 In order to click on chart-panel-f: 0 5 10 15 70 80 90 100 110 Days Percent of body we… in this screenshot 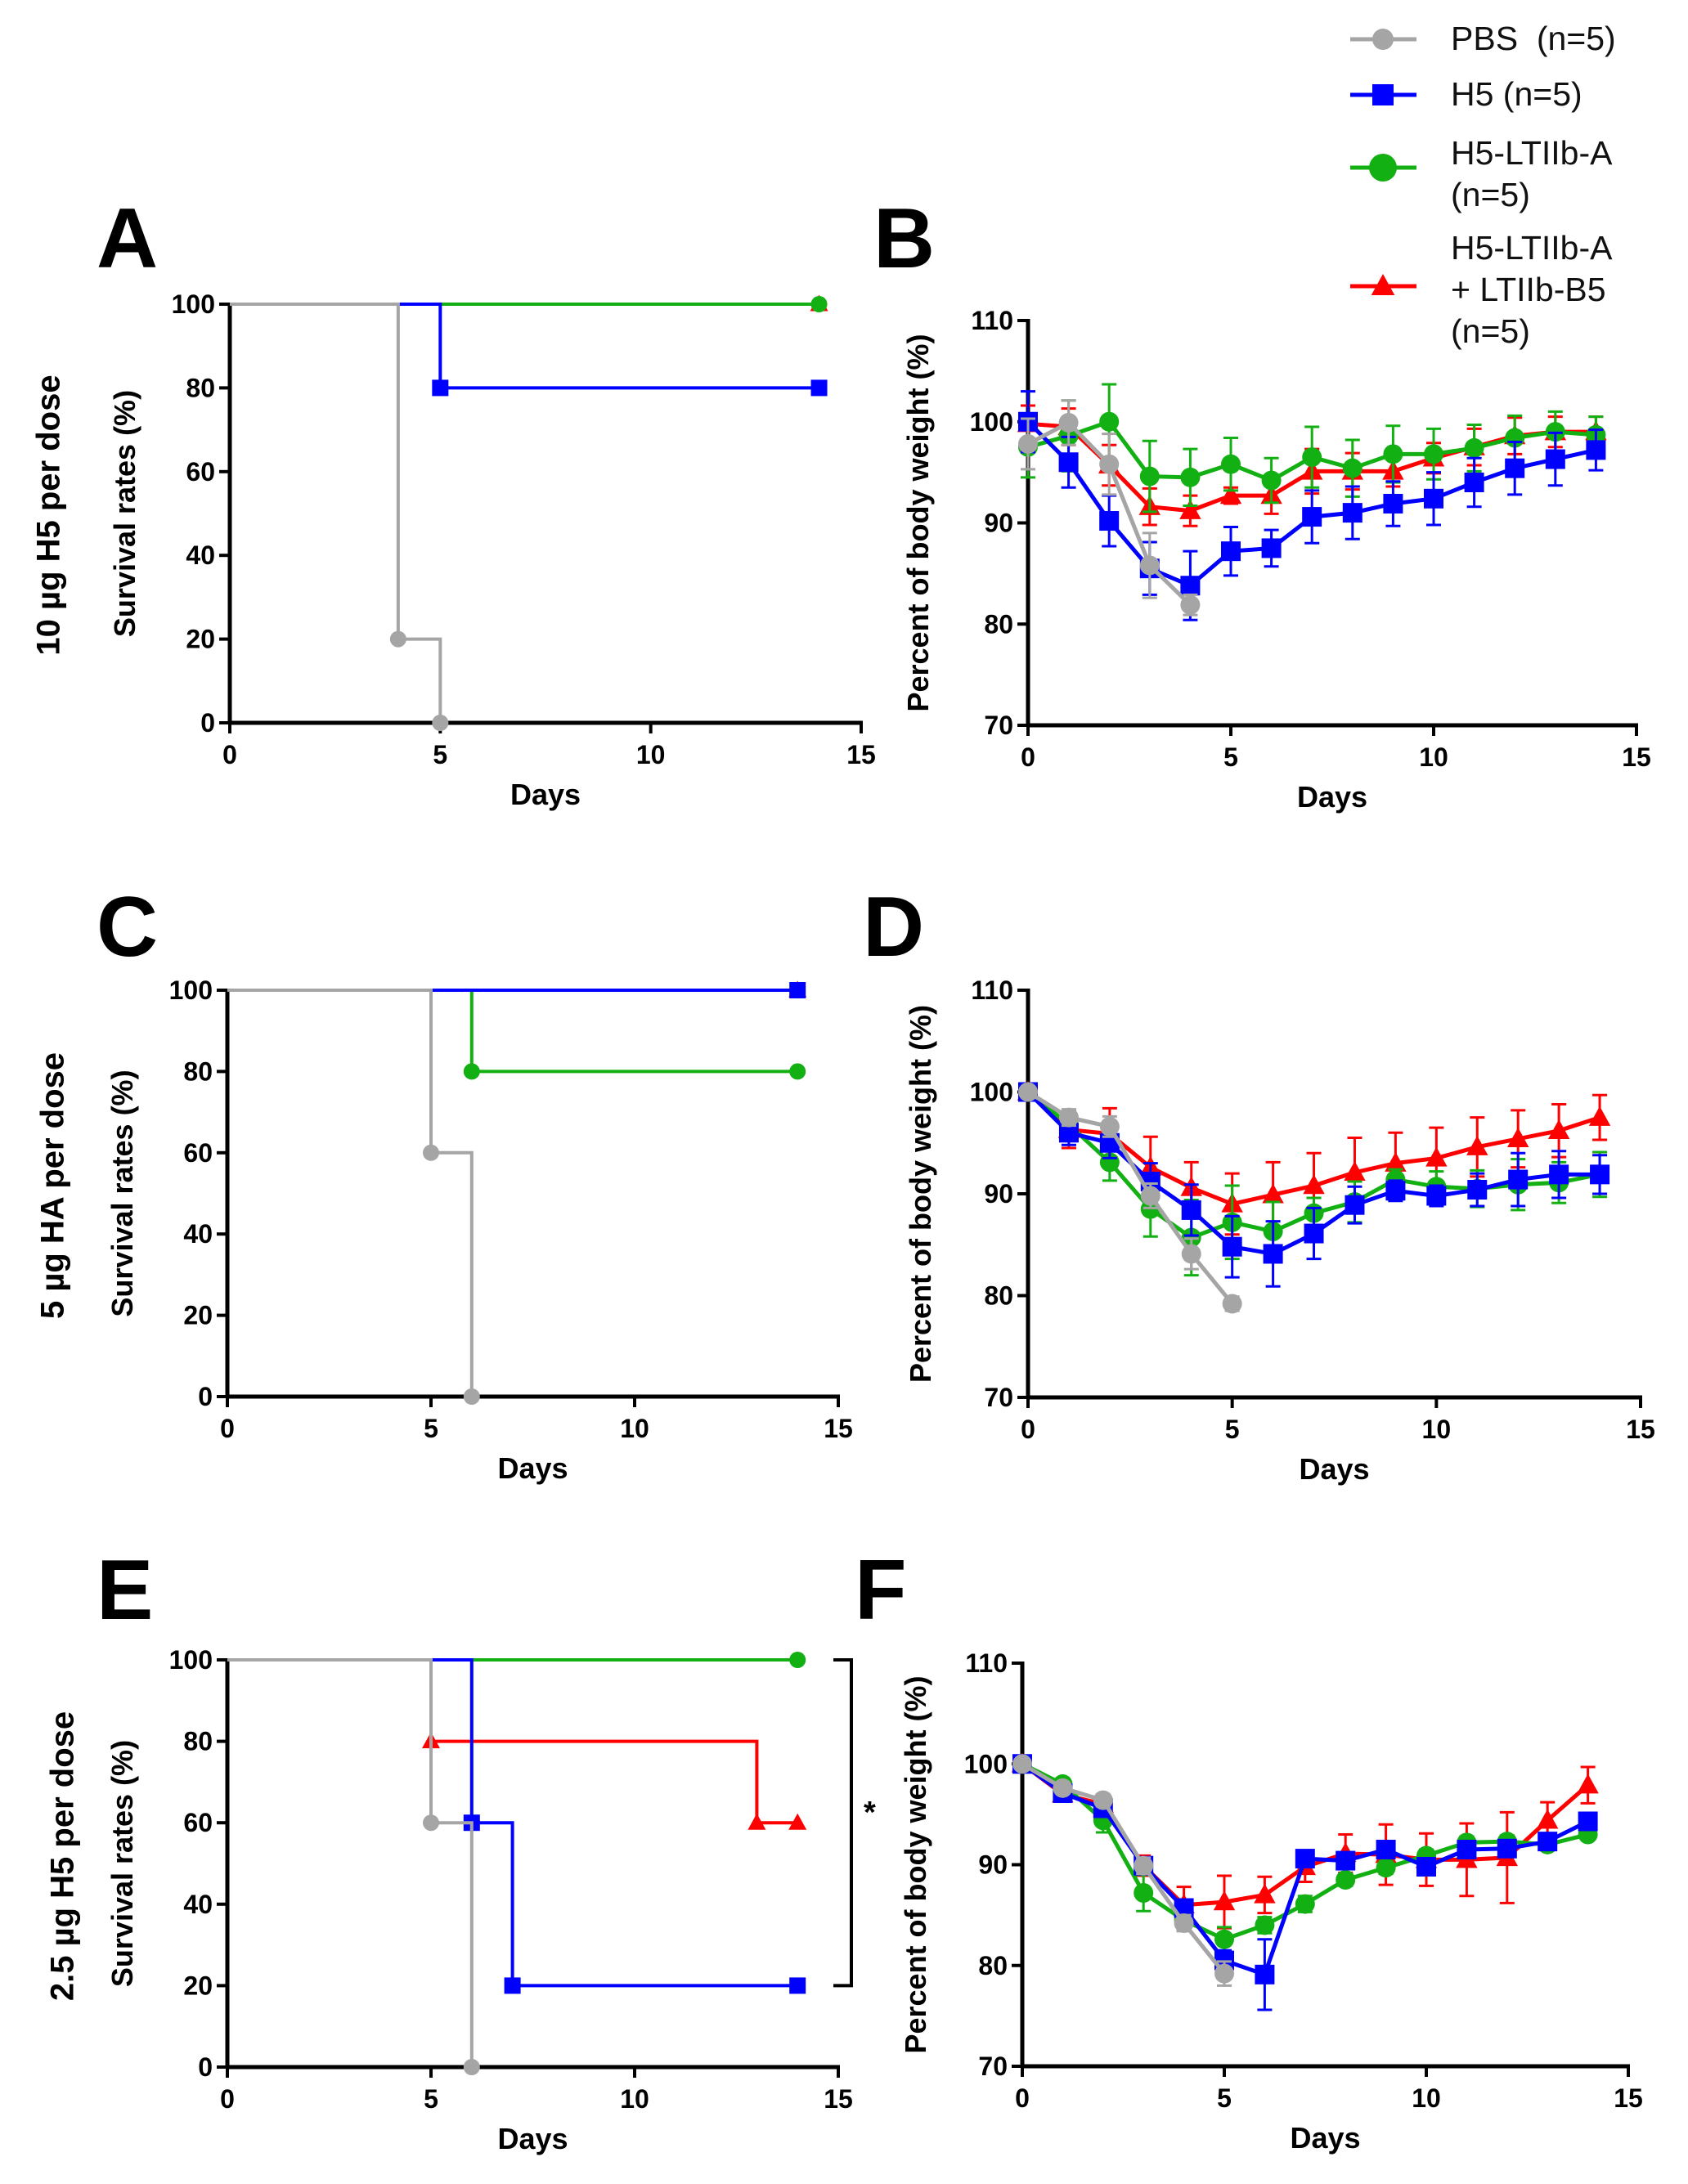, I will do `click(1271, 1902)`.